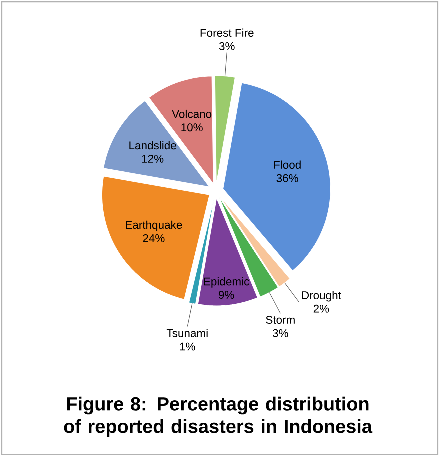 Image resolution: width=440 pixels, height=457 pixels. What do you see at coordinates (192, 114) in the screenshot?
I see `slice-label: Volcano` at bounding box center [192, 114].